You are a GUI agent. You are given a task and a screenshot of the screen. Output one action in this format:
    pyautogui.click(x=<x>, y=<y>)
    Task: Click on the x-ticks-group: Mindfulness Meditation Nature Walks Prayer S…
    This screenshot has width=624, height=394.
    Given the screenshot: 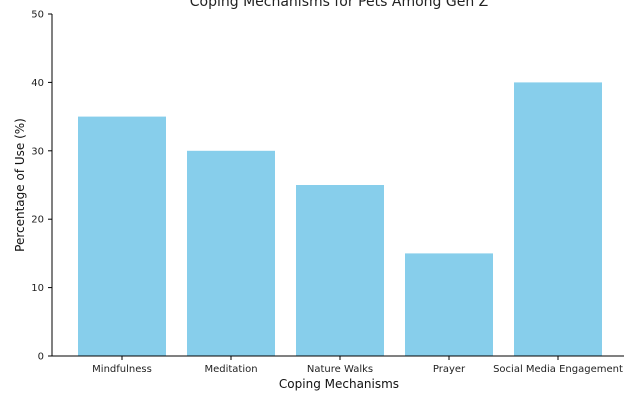 What is the action you would take?
    pyautogui.click(x=357, y=365)
    